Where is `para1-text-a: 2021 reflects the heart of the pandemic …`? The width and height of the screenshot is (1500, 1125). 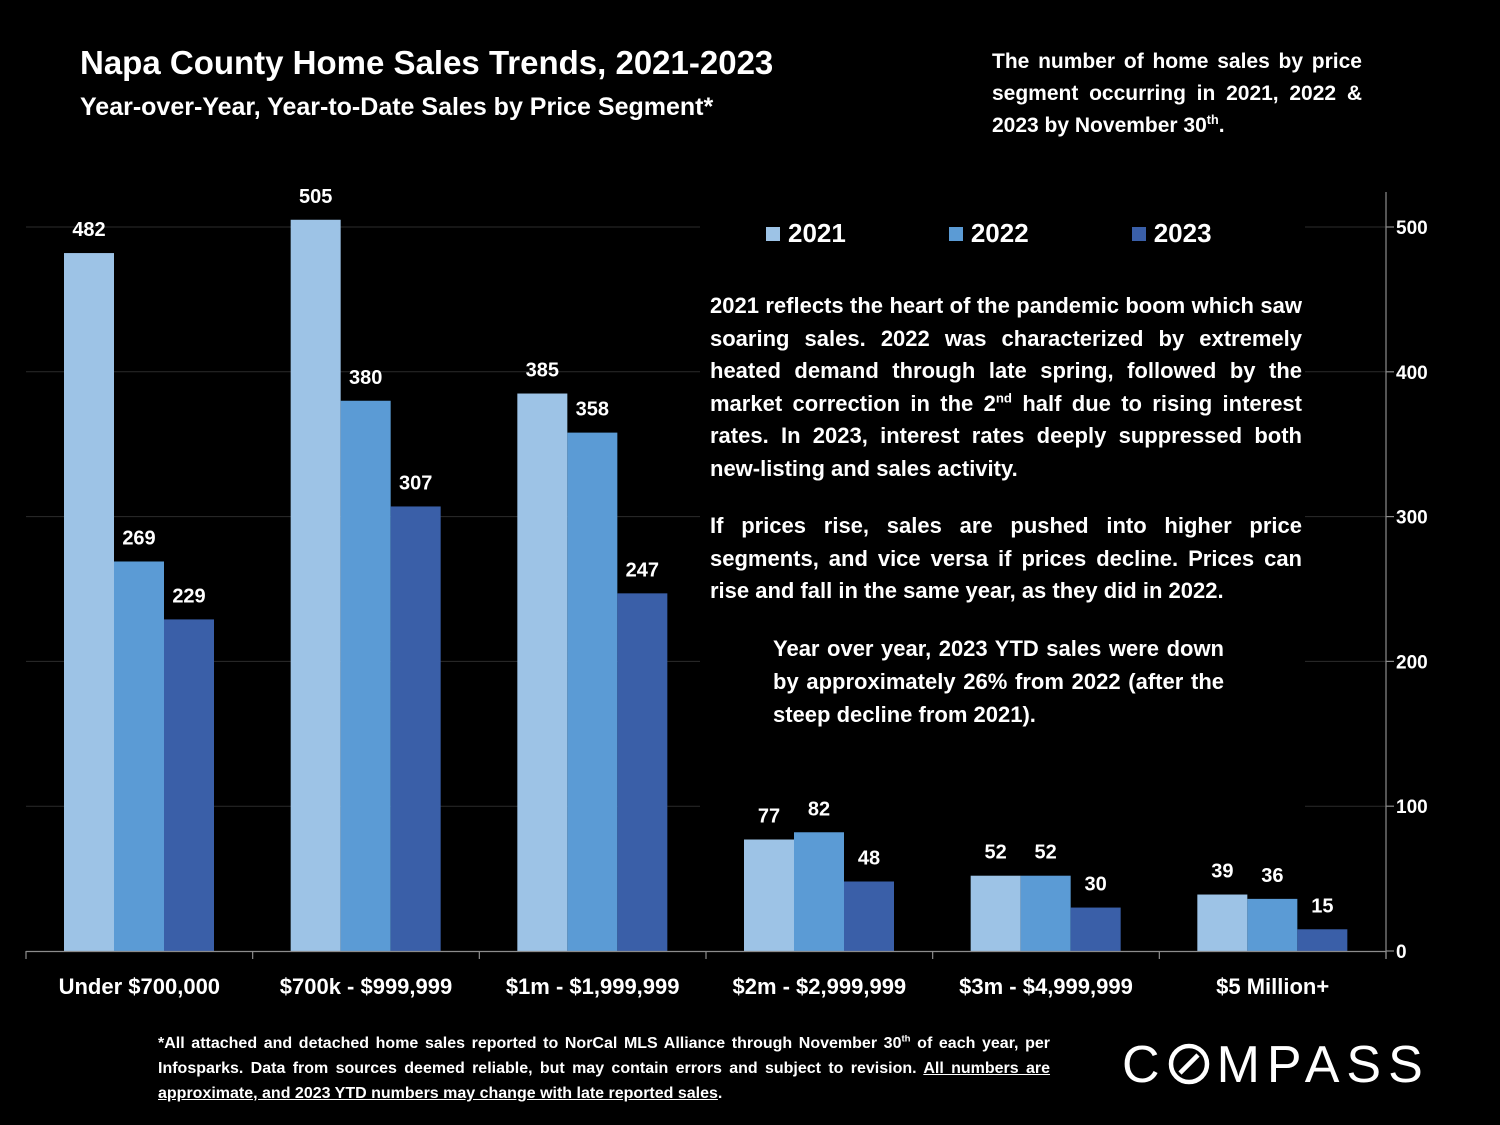 para1-text-a: 2021 reflects the heart of the pandemic … is located at coordinates (1006, 354).